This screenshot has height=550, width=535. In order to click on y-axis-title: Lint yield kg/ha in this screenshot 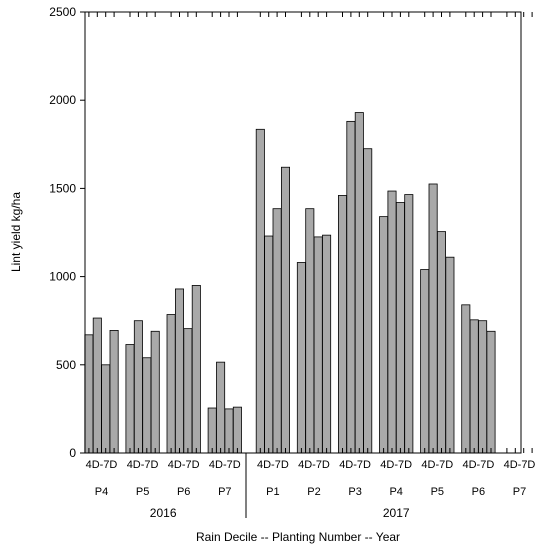, I will do `click(16, 232)`.